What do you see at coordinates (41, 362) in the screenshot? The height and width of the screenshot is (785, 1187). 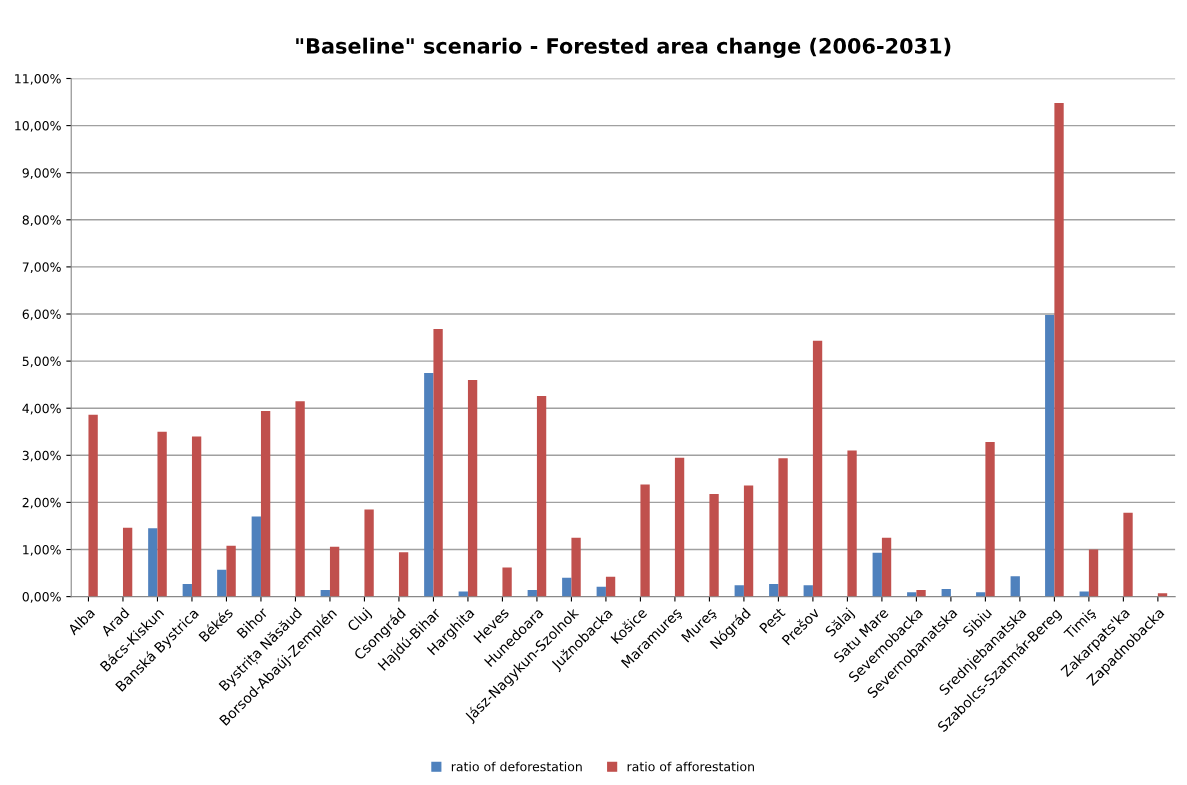 I see `y-tick-label: 5,00%` at bounding box center [41, 362].